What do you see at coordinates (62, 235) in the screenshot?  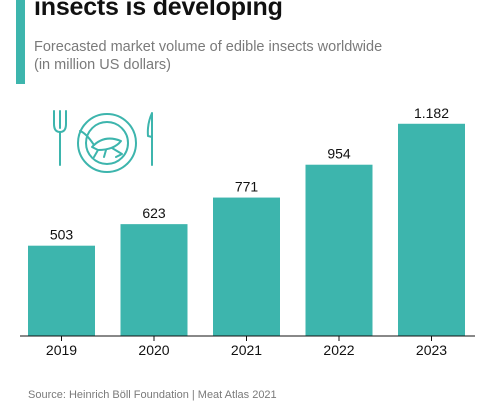 I see `value-label-2019: 503` at bounding box center [62, 235].